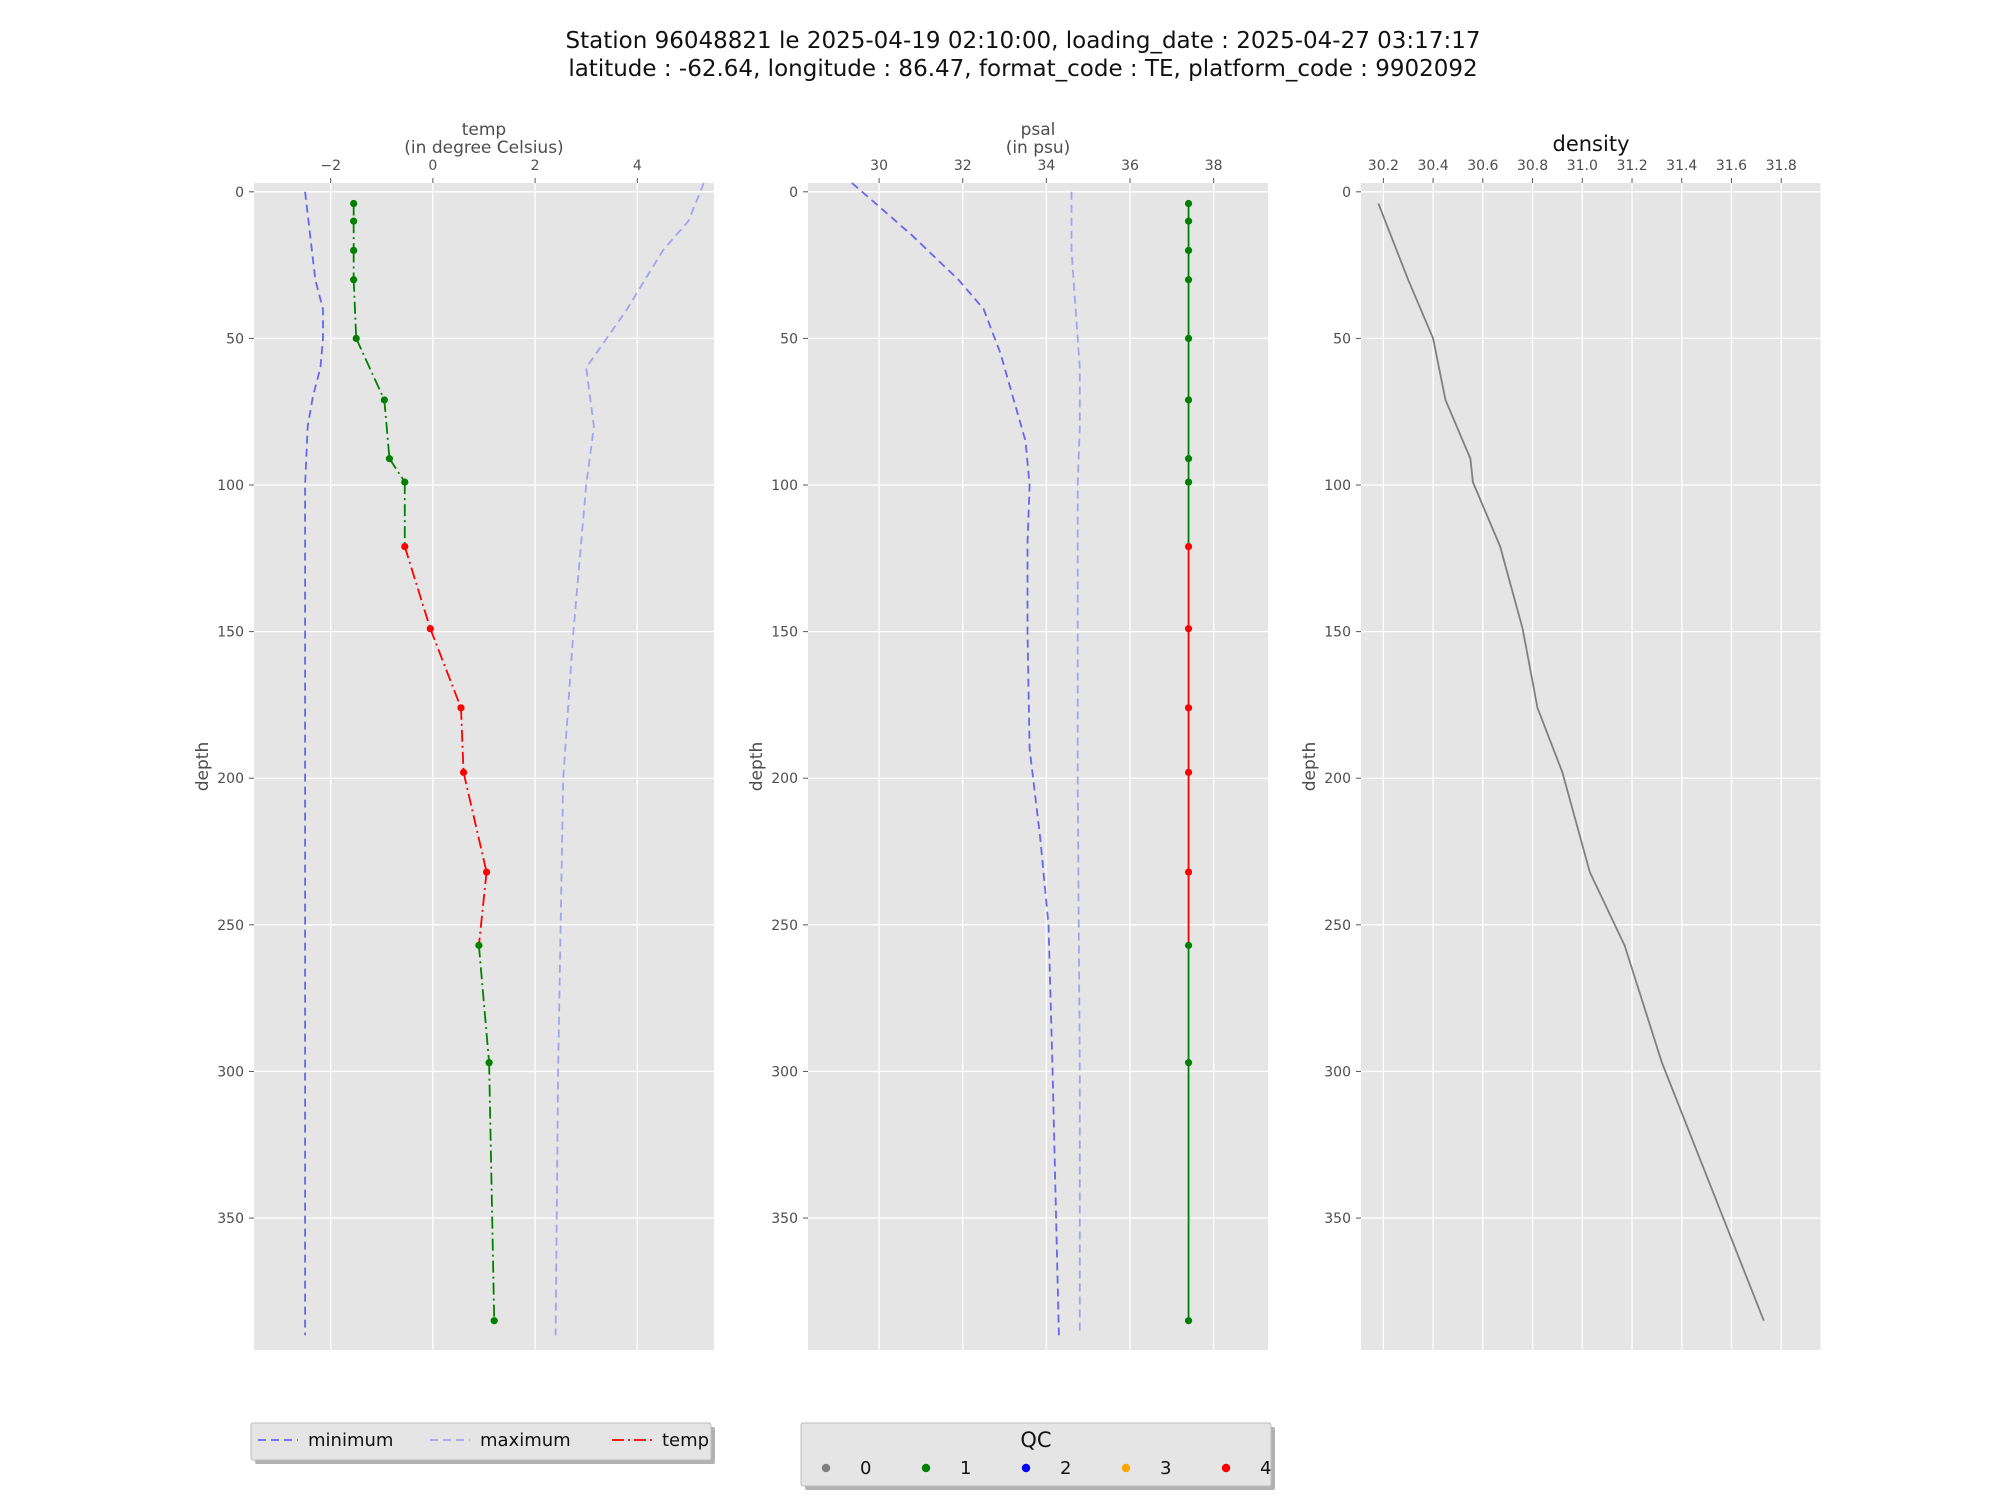  Describe the element at coordinates (1246, 1468) in the screenshot. I see `legend-qc-item-4: 4` at that location.